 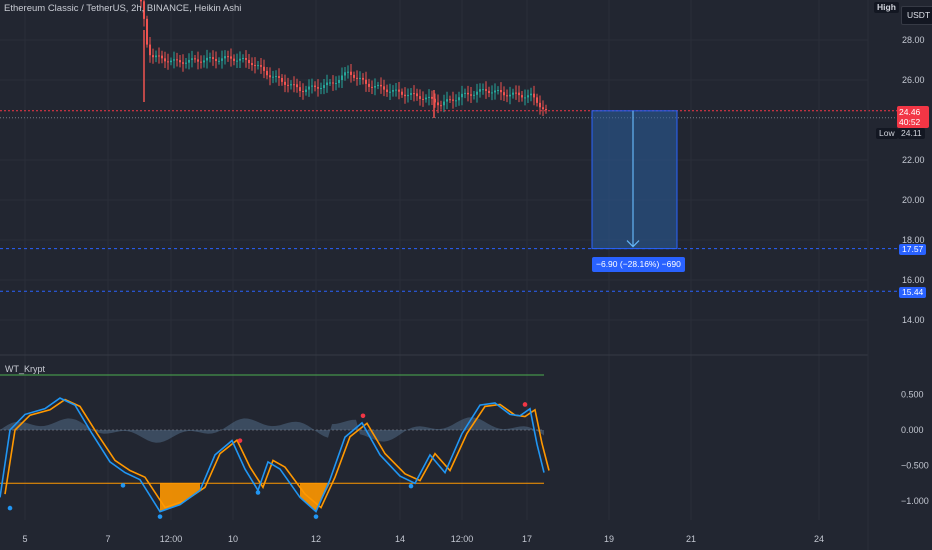 I want to click on low-label: Low, so click(x=887, y=133).